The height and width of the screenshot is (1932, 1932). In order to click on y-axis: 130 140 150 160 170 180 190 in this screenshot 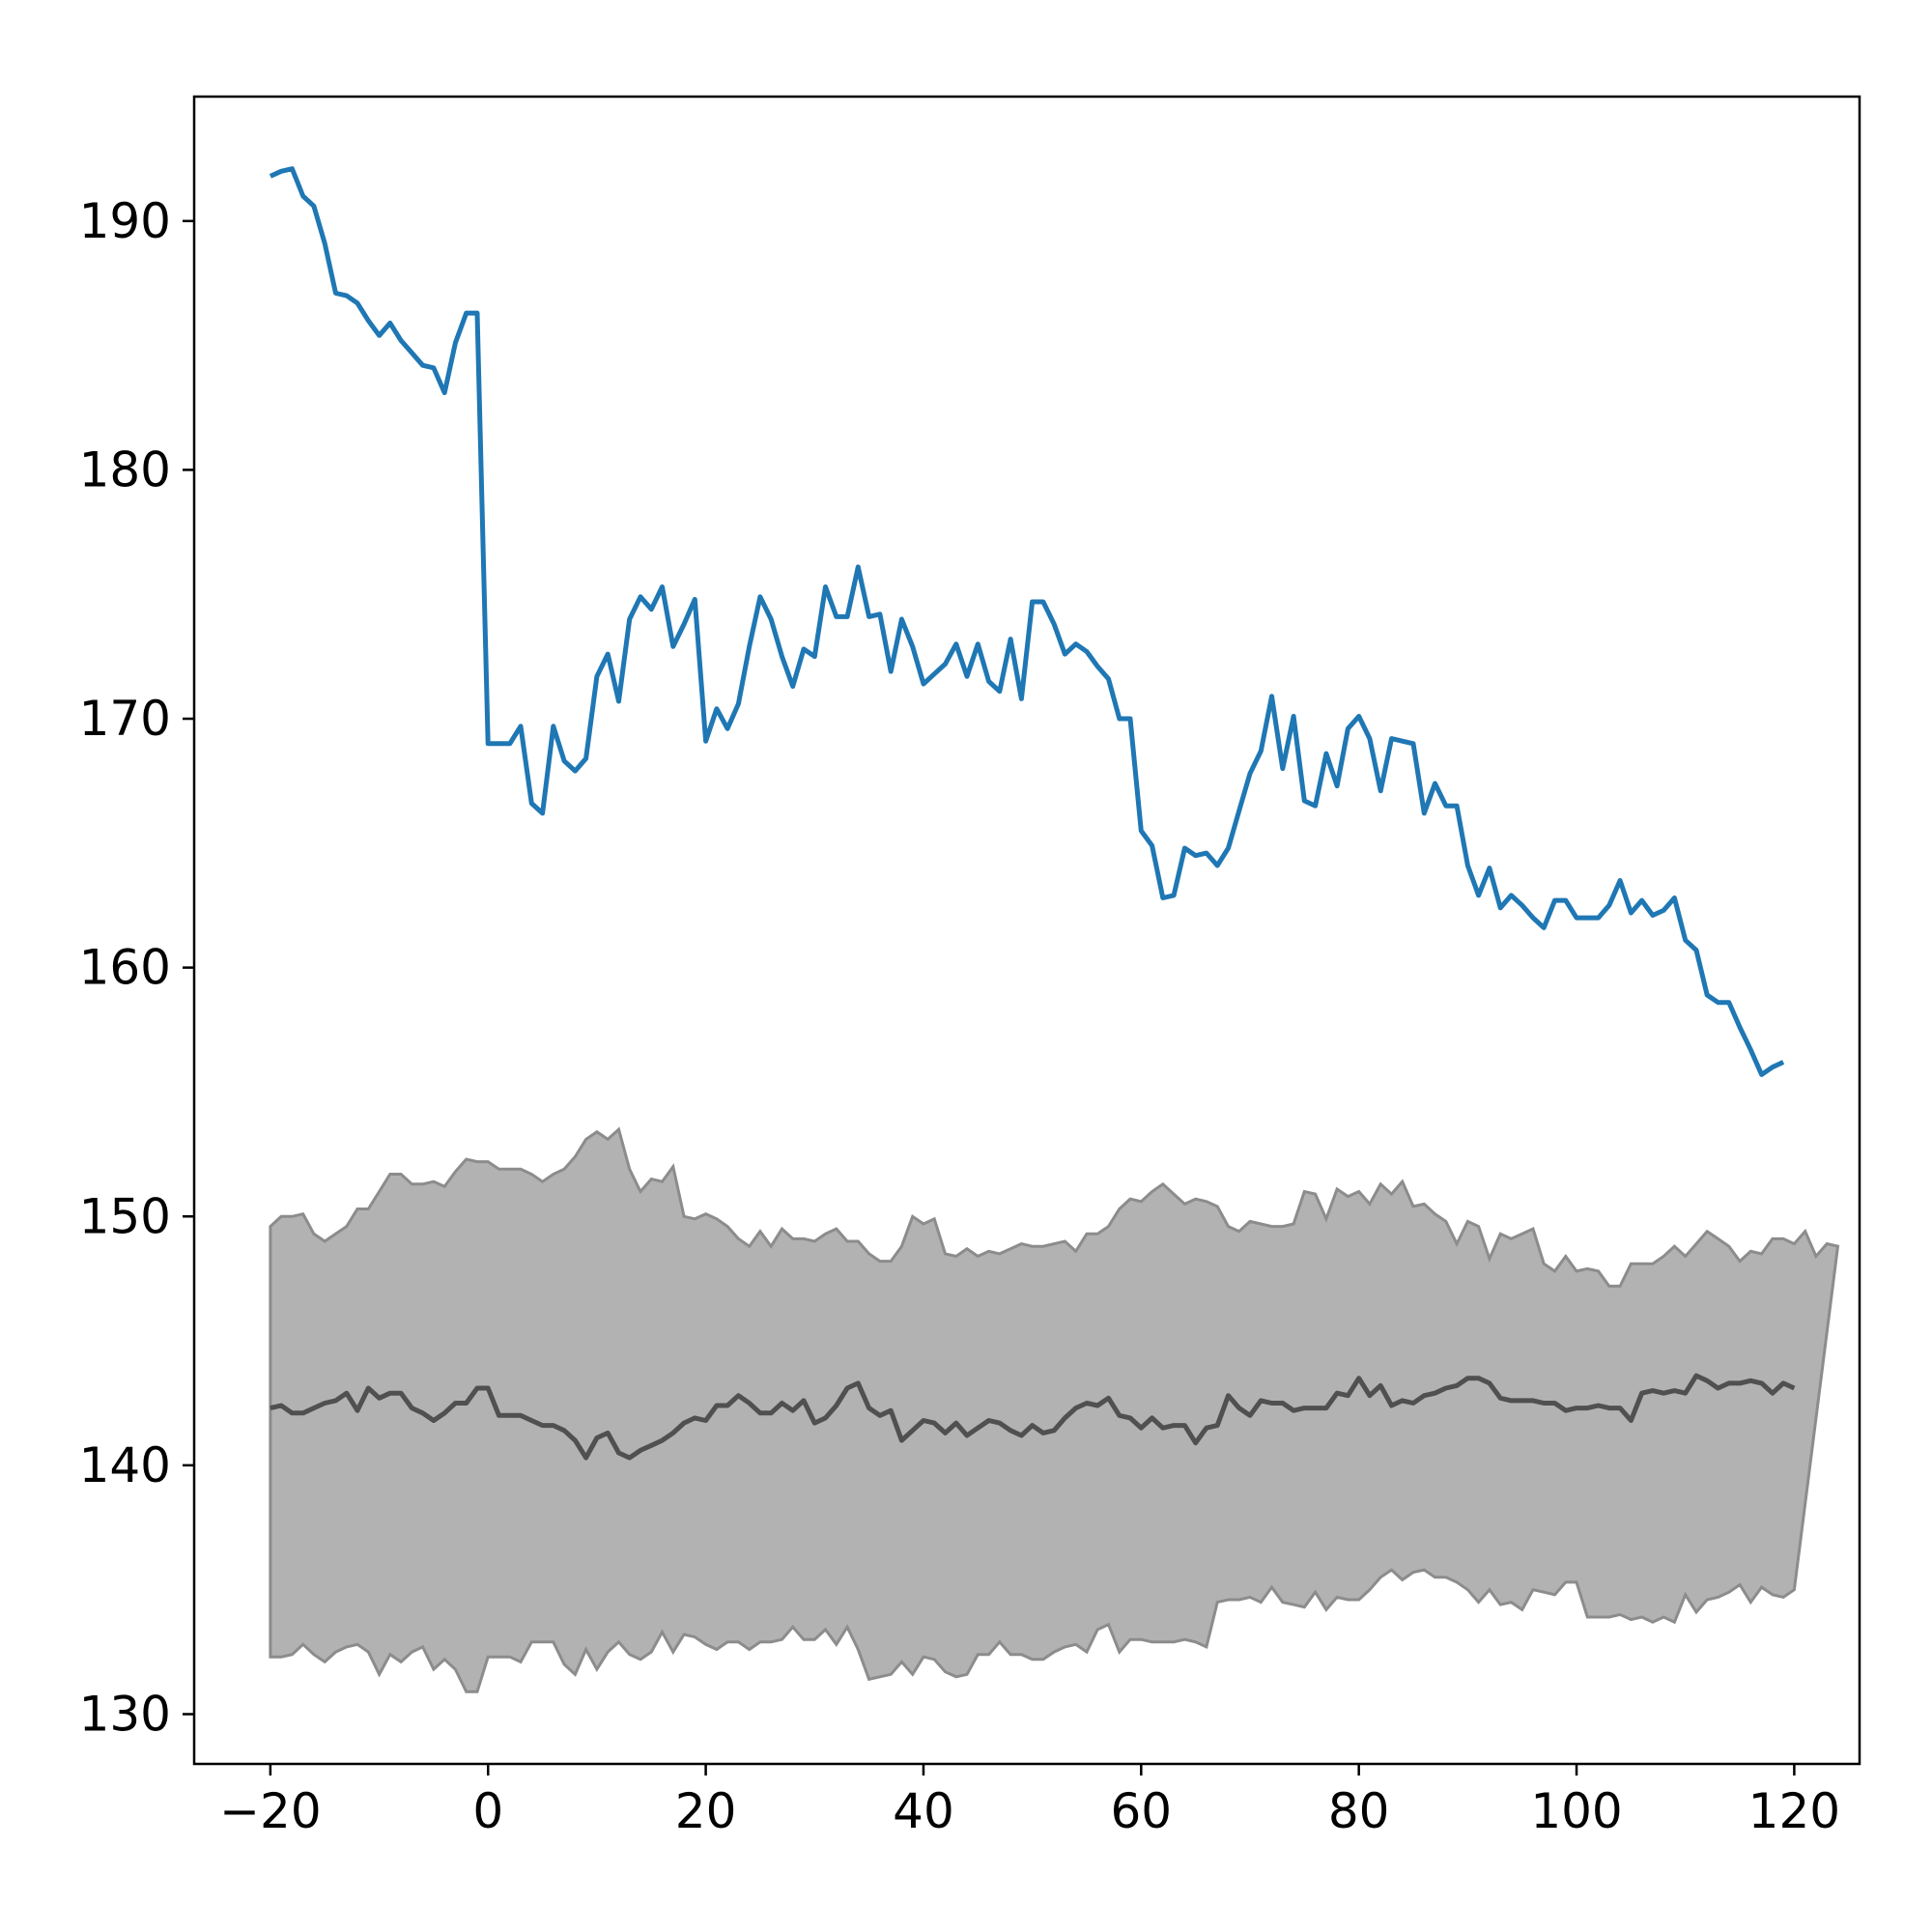, I will do `click(136, 967)`.